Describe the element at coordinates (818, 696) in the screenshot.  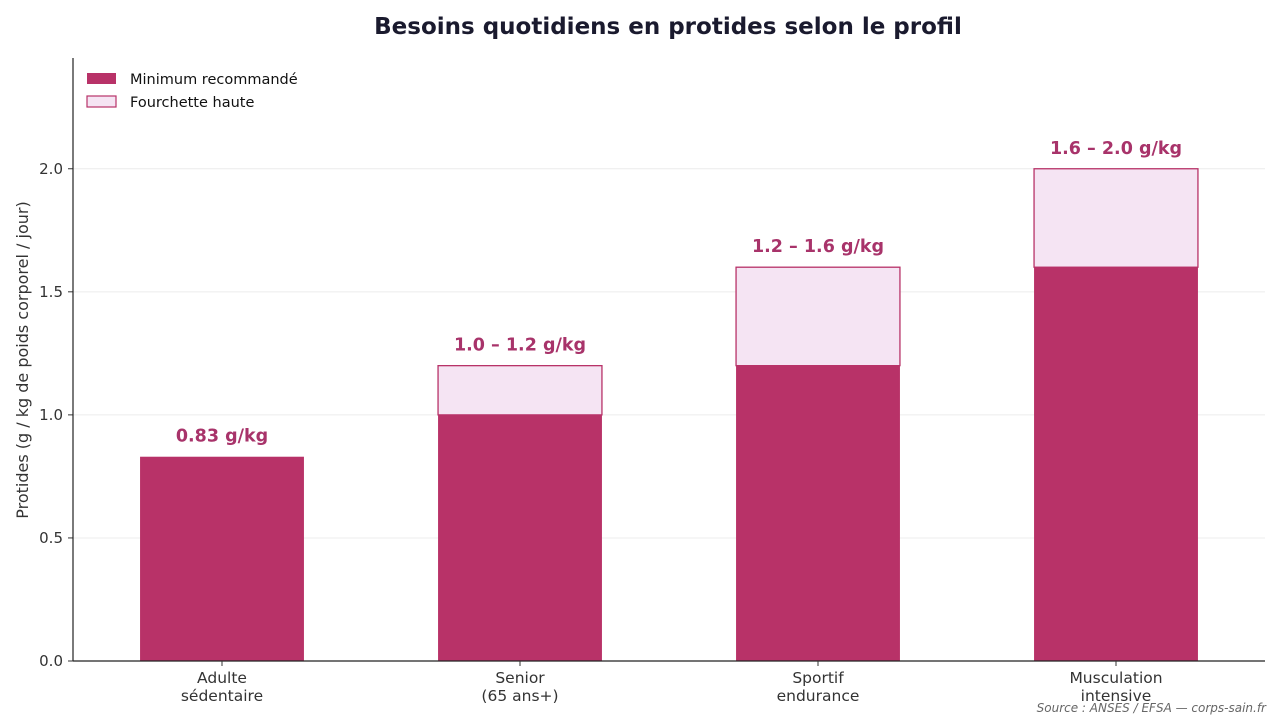
I see `x-category-label: endurance` at that location.